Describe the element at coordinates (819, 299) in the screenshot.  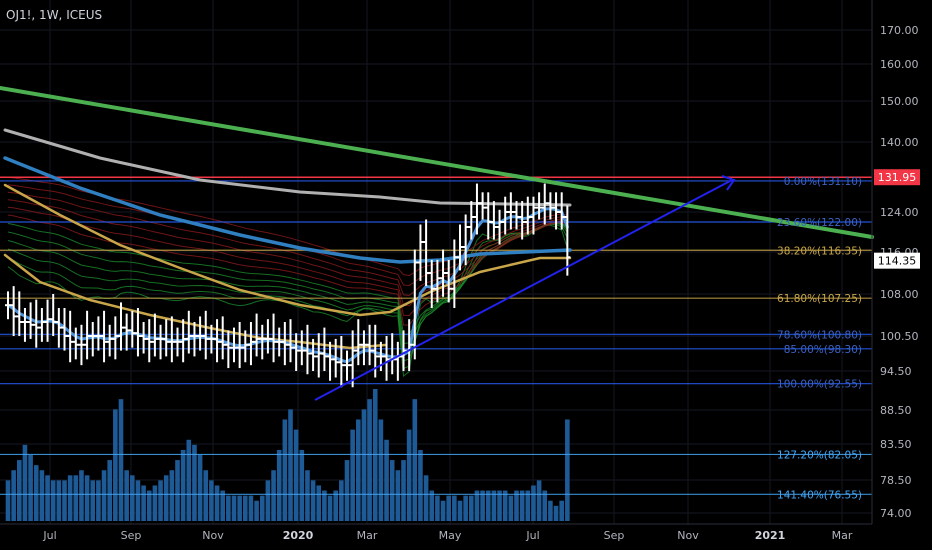
I see `fib-label: 61.80%(107.25)` at that location.